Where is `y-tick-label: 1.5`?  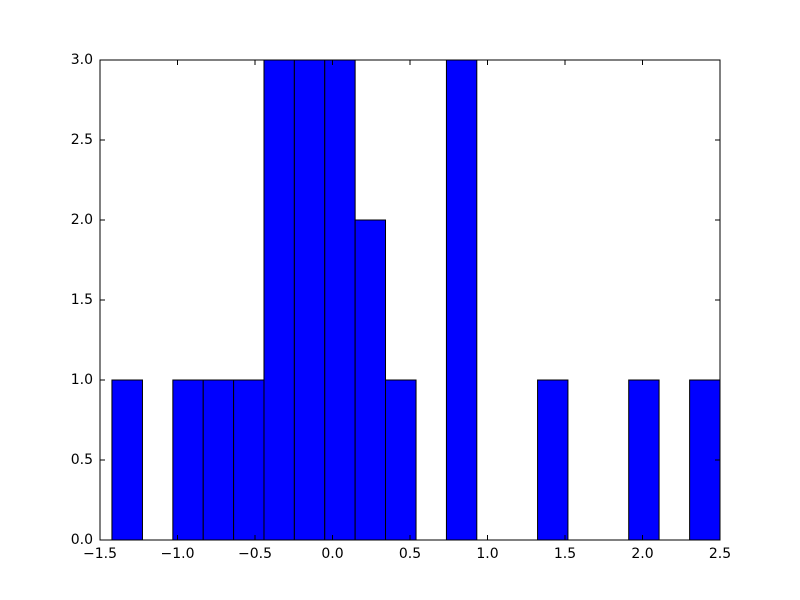
y-tick-label: 1.5 is located at coordinates (82, 300).